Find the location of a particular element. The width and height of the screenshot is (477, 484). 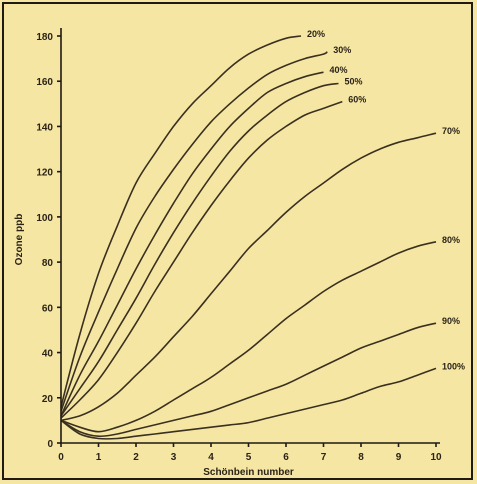

x-tick-label: 0 is located at coordinates (61, 457).